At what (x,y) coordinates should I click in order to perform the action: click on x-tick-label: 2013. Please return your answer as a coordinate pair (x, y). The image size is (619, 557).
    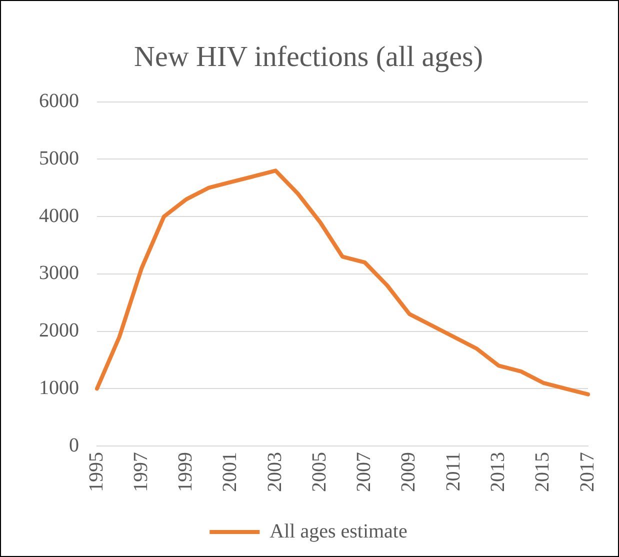
    Looking at the image, I should click on (497, 472).